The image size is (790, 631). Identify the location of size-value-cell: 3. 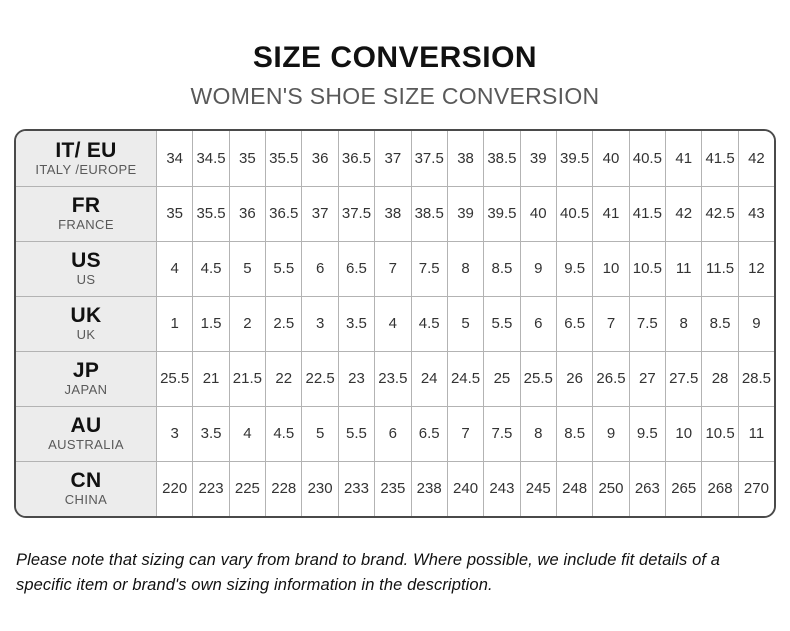
(319, 323).